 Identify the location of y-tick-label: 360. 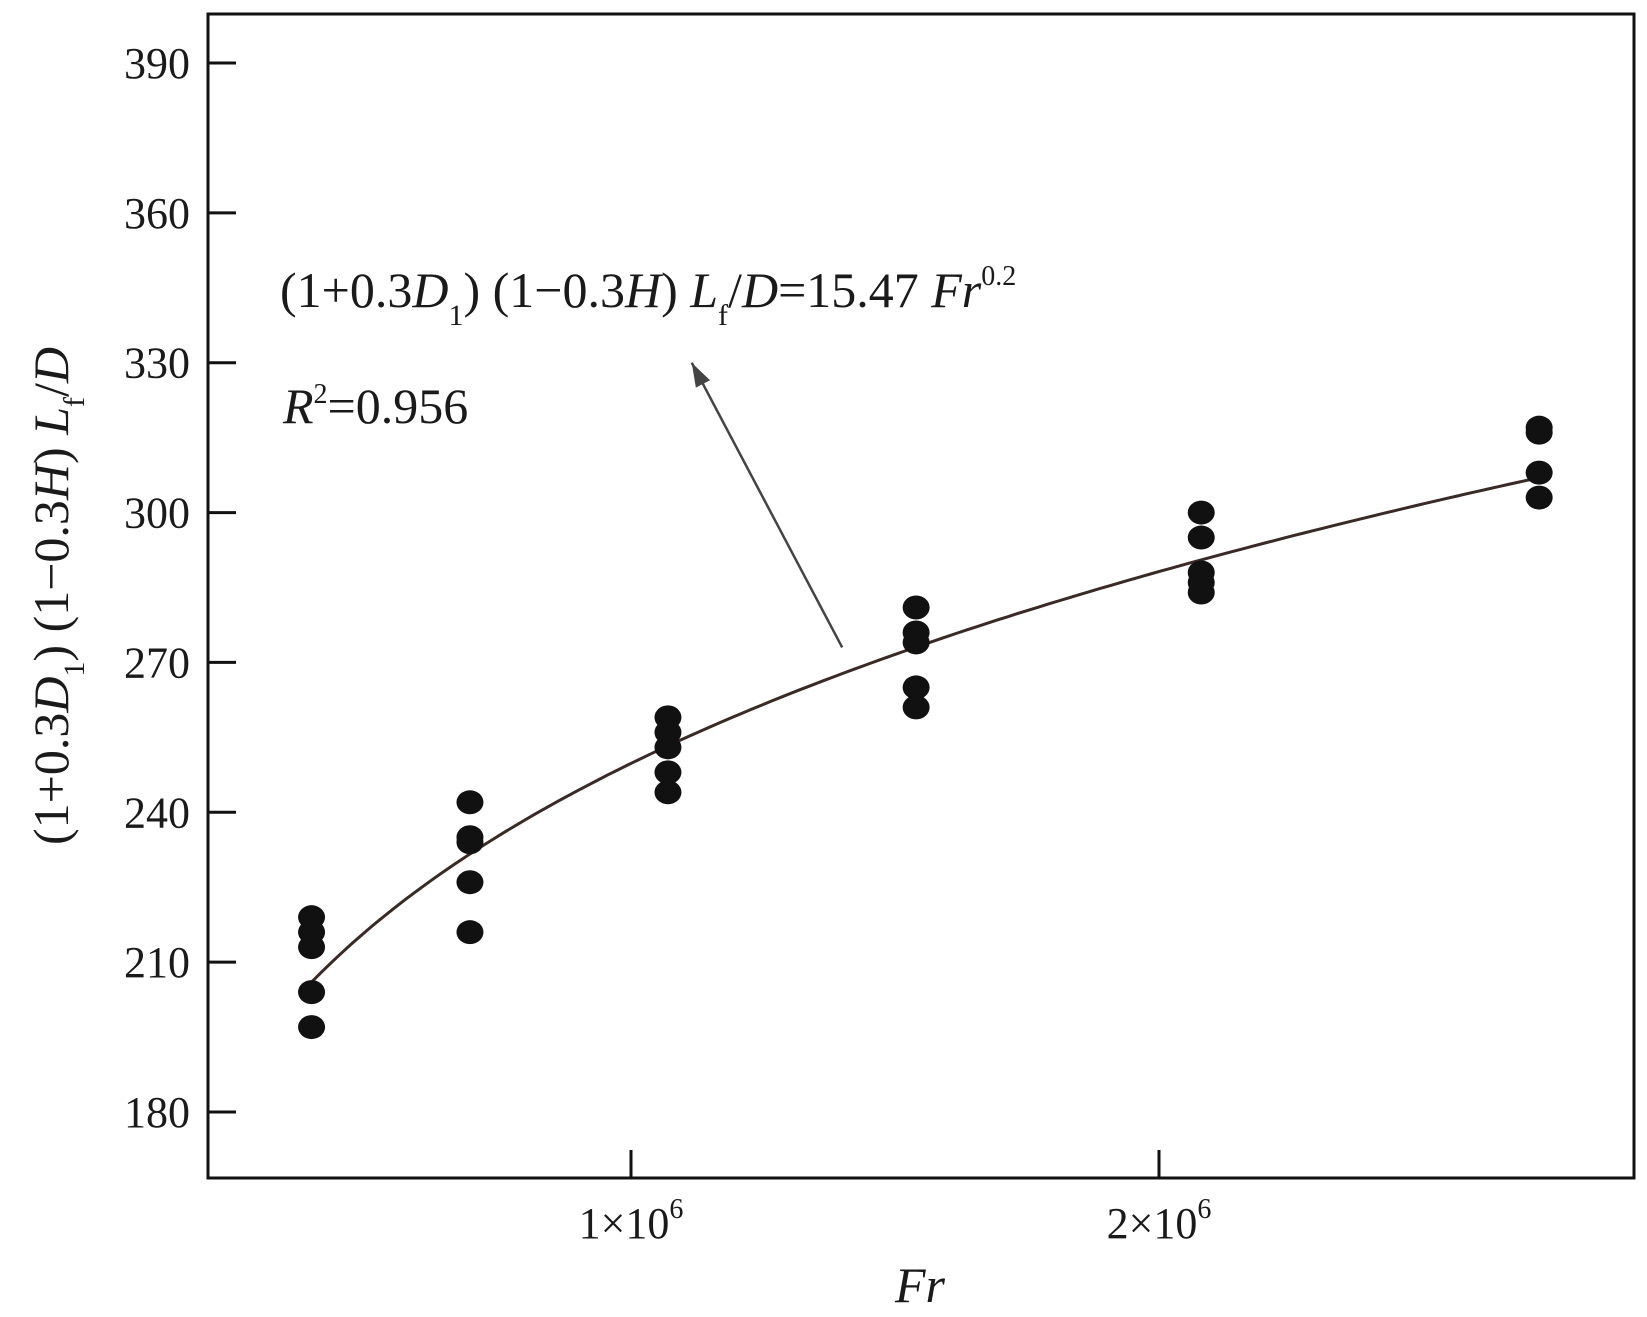
(157, 213).